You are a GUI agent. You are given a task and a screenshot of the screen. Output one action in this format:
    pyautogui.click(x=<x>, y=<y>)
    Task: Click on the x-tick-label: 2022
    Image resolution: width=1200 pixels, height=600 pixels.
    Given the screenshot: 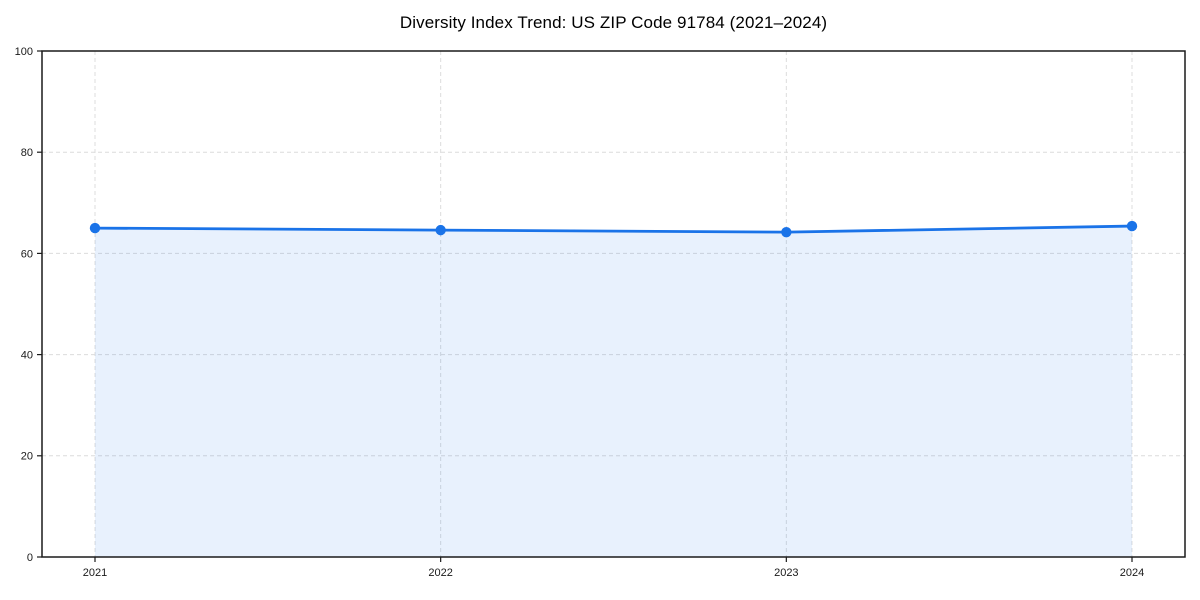 What is the action you would take?
    pyautogui.click(x=440, y=573)
    